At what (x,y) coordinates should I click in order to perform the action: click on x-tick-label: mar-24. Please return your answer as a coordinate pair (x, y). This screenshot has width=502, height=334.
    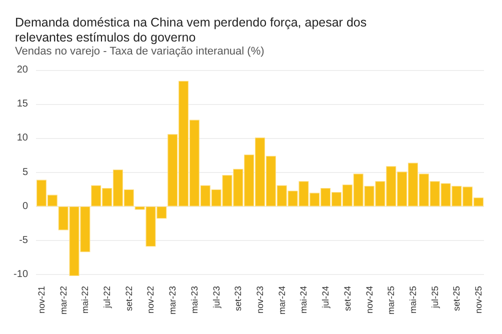
    Looking at the image, I should click on (281, 300).